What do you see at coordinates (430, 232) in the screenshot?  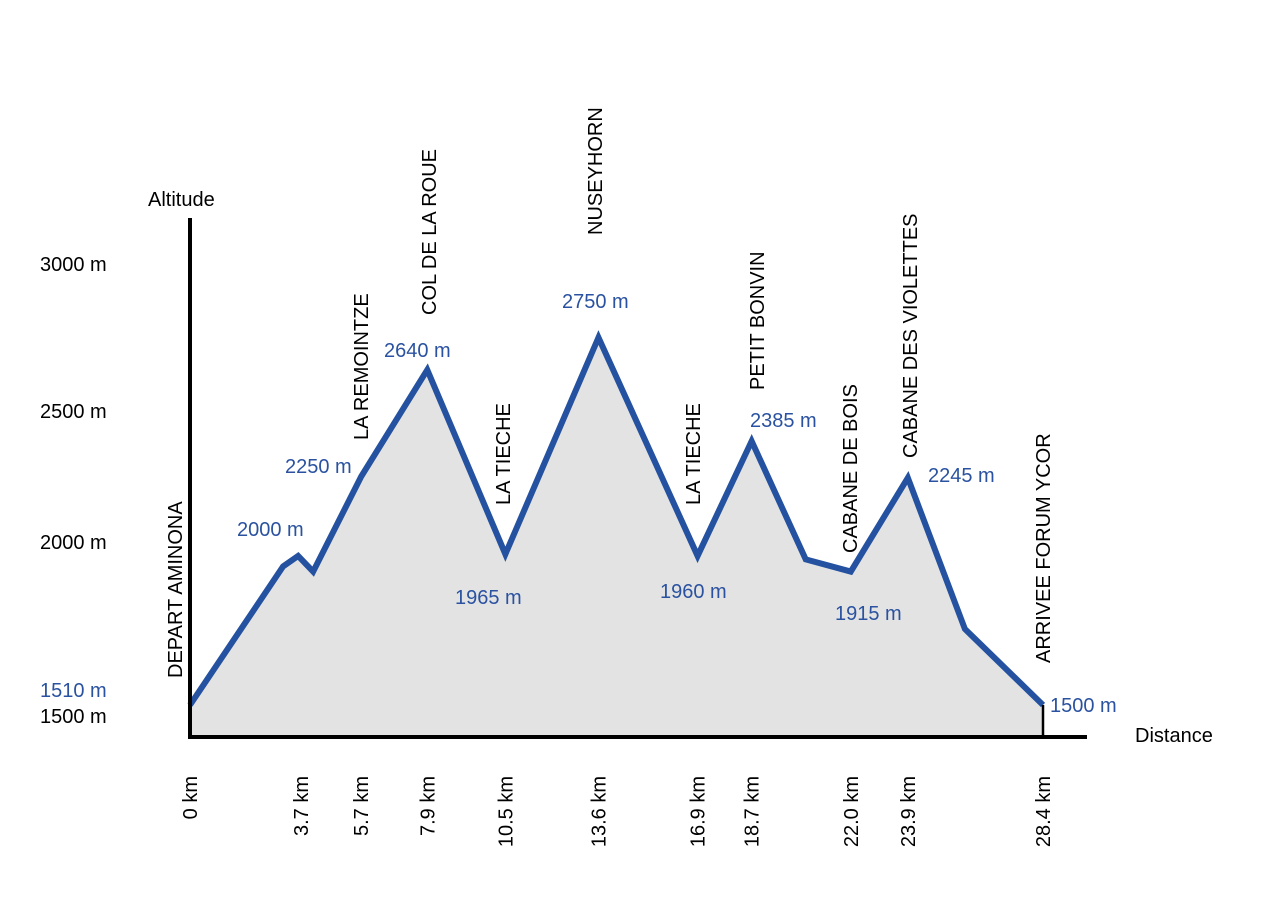 I see `waypoint-label: COL DE LA ROUE` at bounding box center [430, 232].